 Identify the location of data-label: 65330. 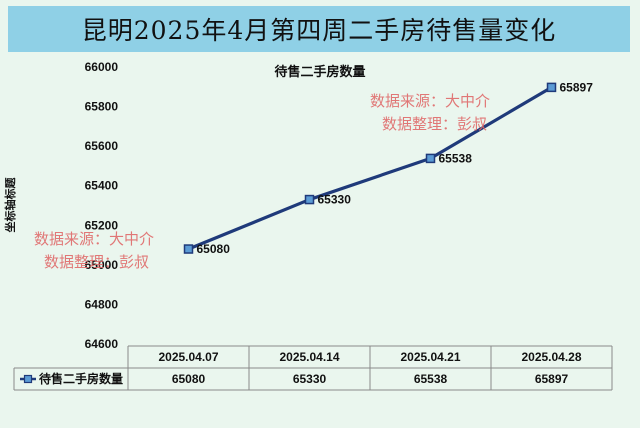
(335, 200).